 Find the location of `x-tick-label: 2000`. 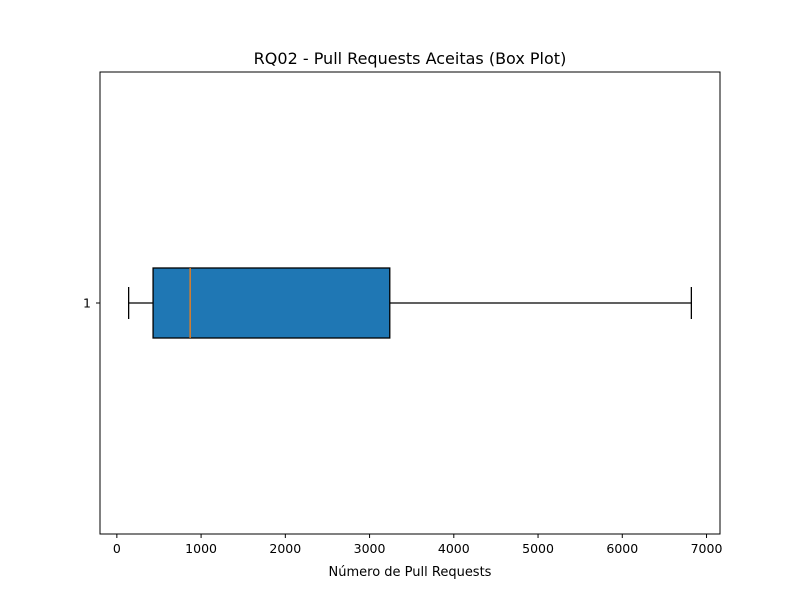

x-tick-label: 2000 is located at coordinates (285, 548).